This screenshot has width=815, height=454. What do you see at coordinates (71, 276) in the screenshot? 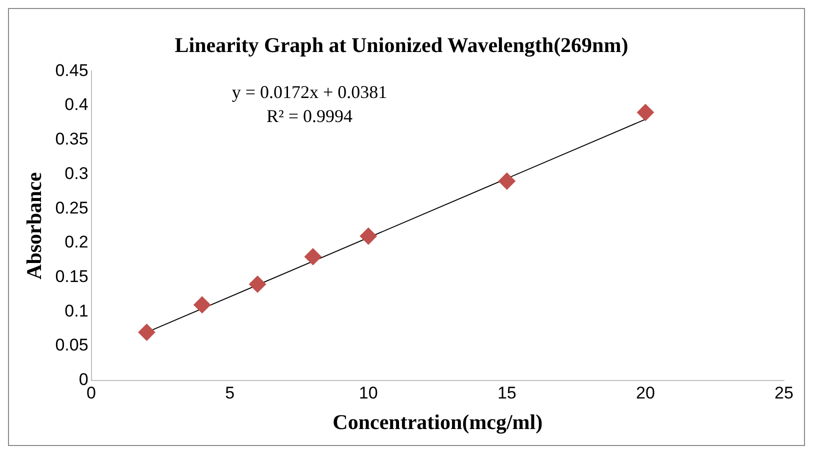
I see `y-tick-label: 0.15` at bounding box center [71, 276].